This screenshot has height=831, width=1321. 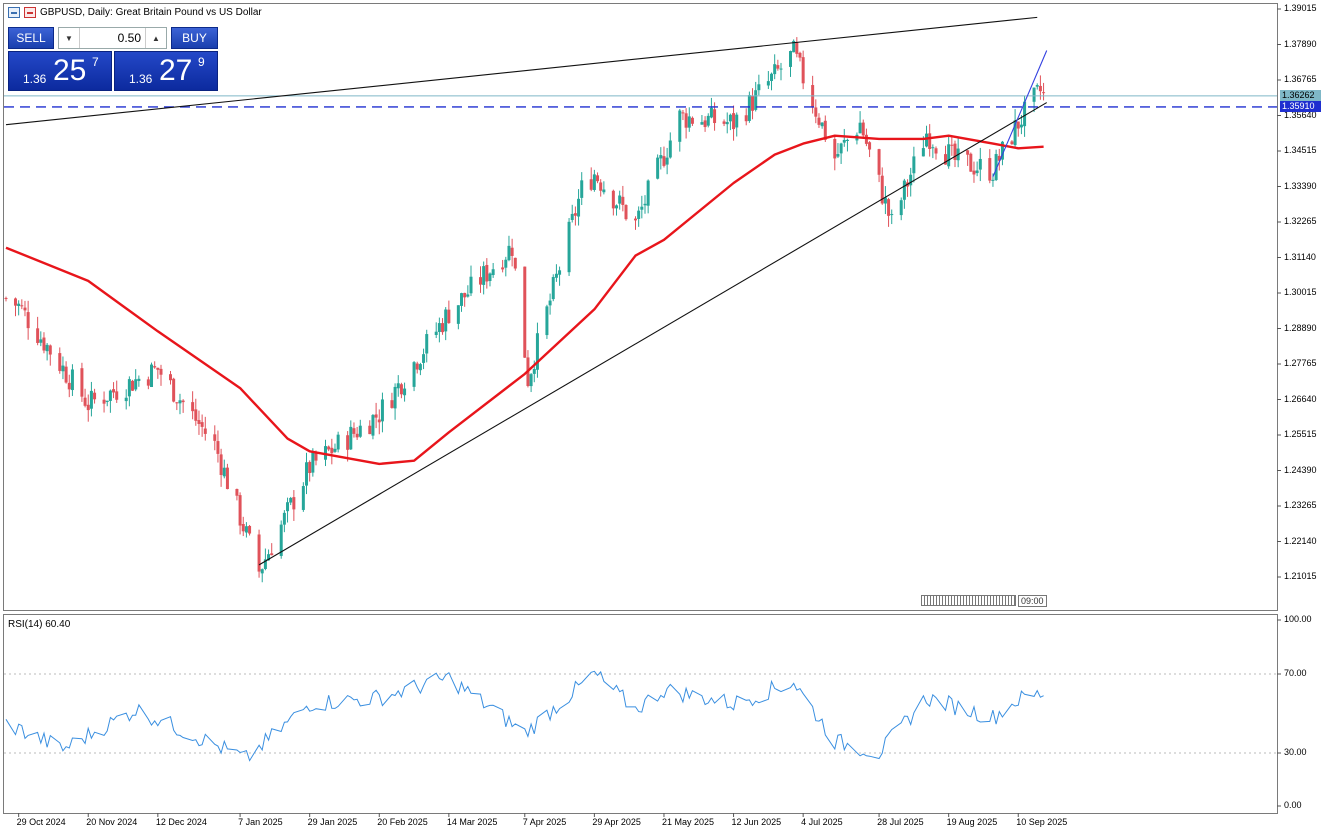 What do you see at coordinates (1300, 8) in the screenshot?
I see `price-tick-label: 1.39015` at bounding box center [1300, 8].